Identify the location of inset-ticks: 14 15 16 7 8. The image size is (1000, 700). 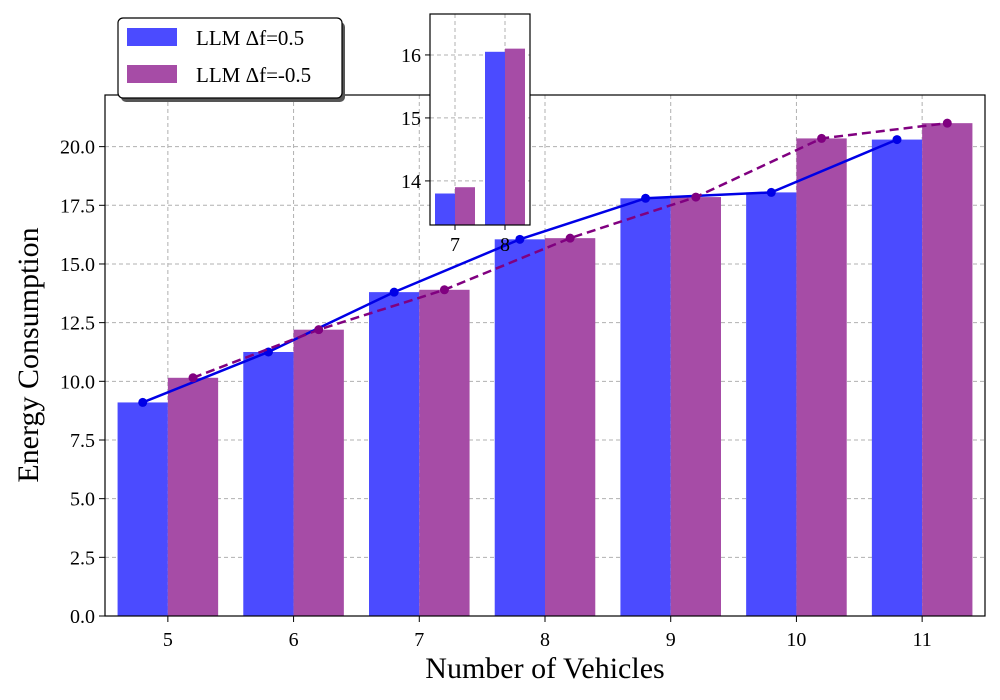
(455, 150).